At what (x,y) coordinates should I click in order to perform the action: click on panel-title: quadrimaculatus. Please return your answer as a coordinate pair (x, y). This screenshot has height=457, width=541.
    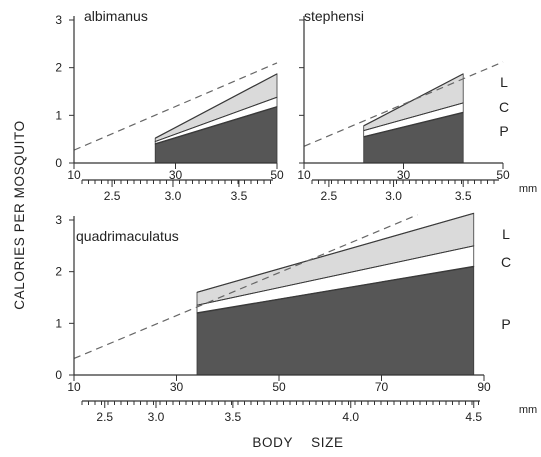
    Looking at the image, I should click on (127, 236).